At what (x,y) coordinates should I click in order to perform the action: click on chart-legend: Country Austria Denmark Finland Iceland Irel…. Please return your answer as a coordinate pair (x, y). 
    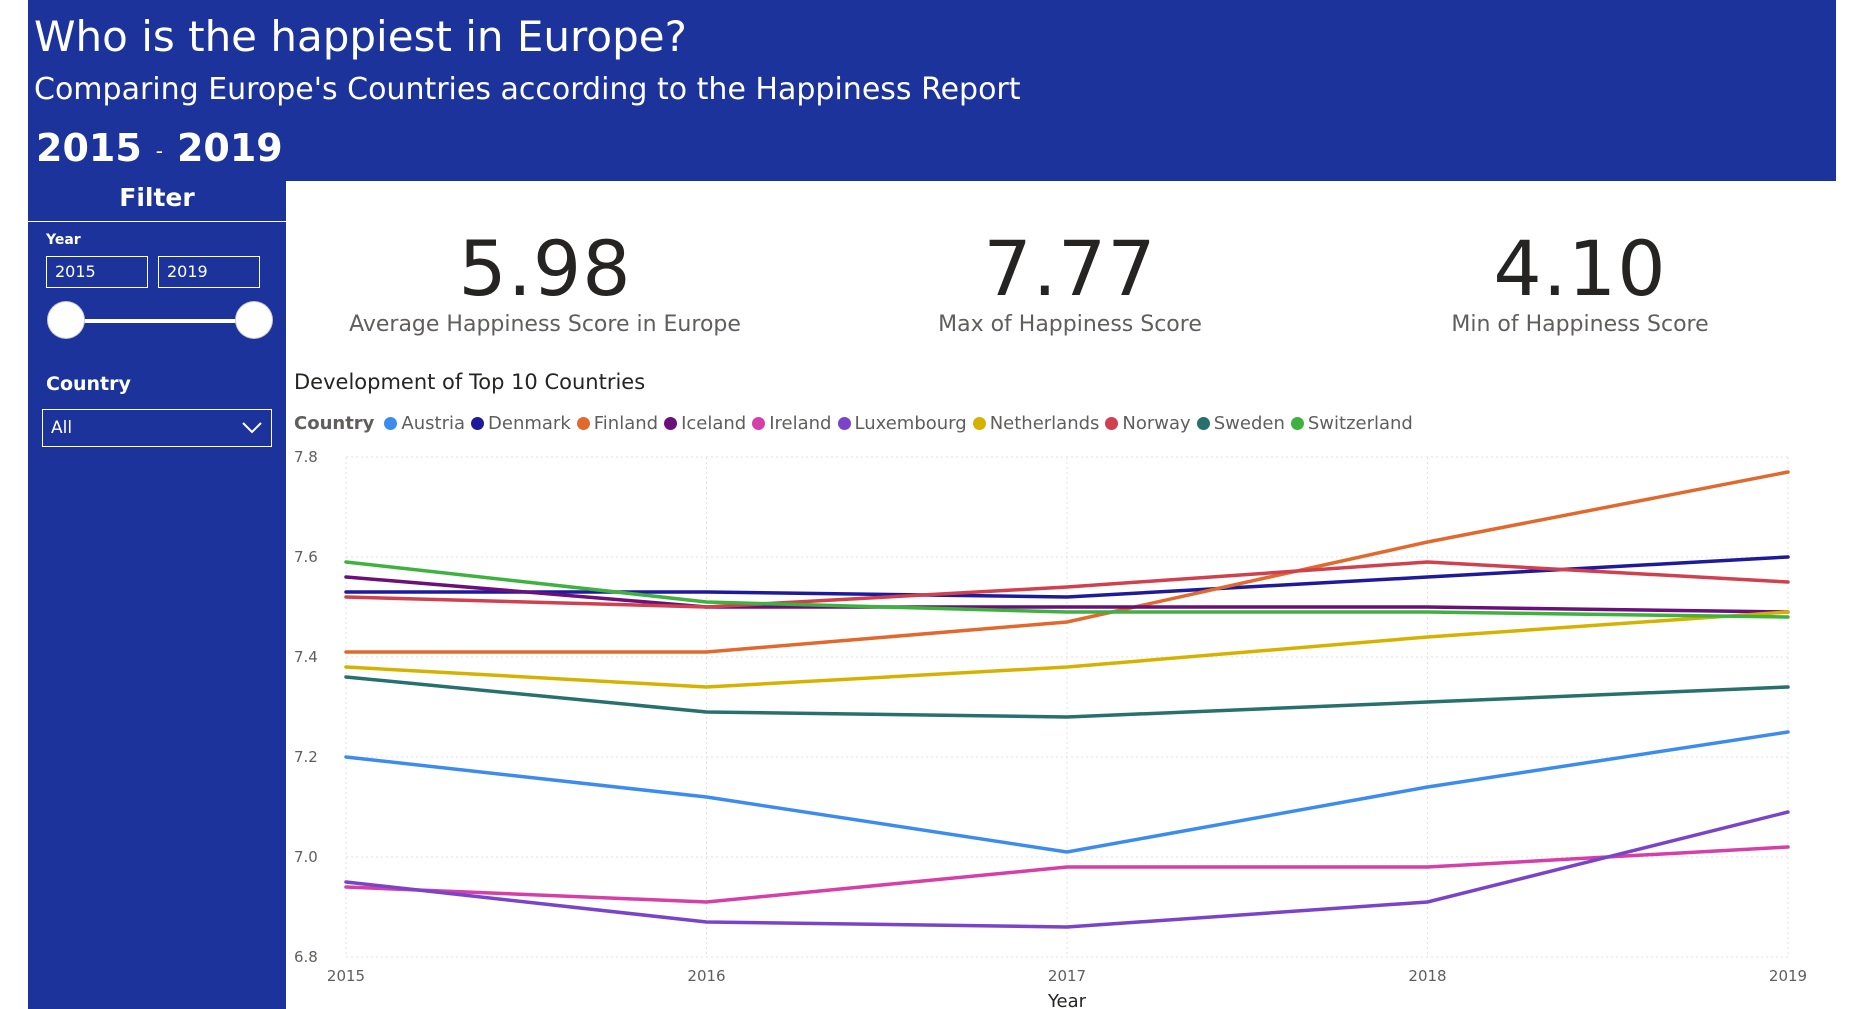
    Looking at the image, I should click on (856, 423).